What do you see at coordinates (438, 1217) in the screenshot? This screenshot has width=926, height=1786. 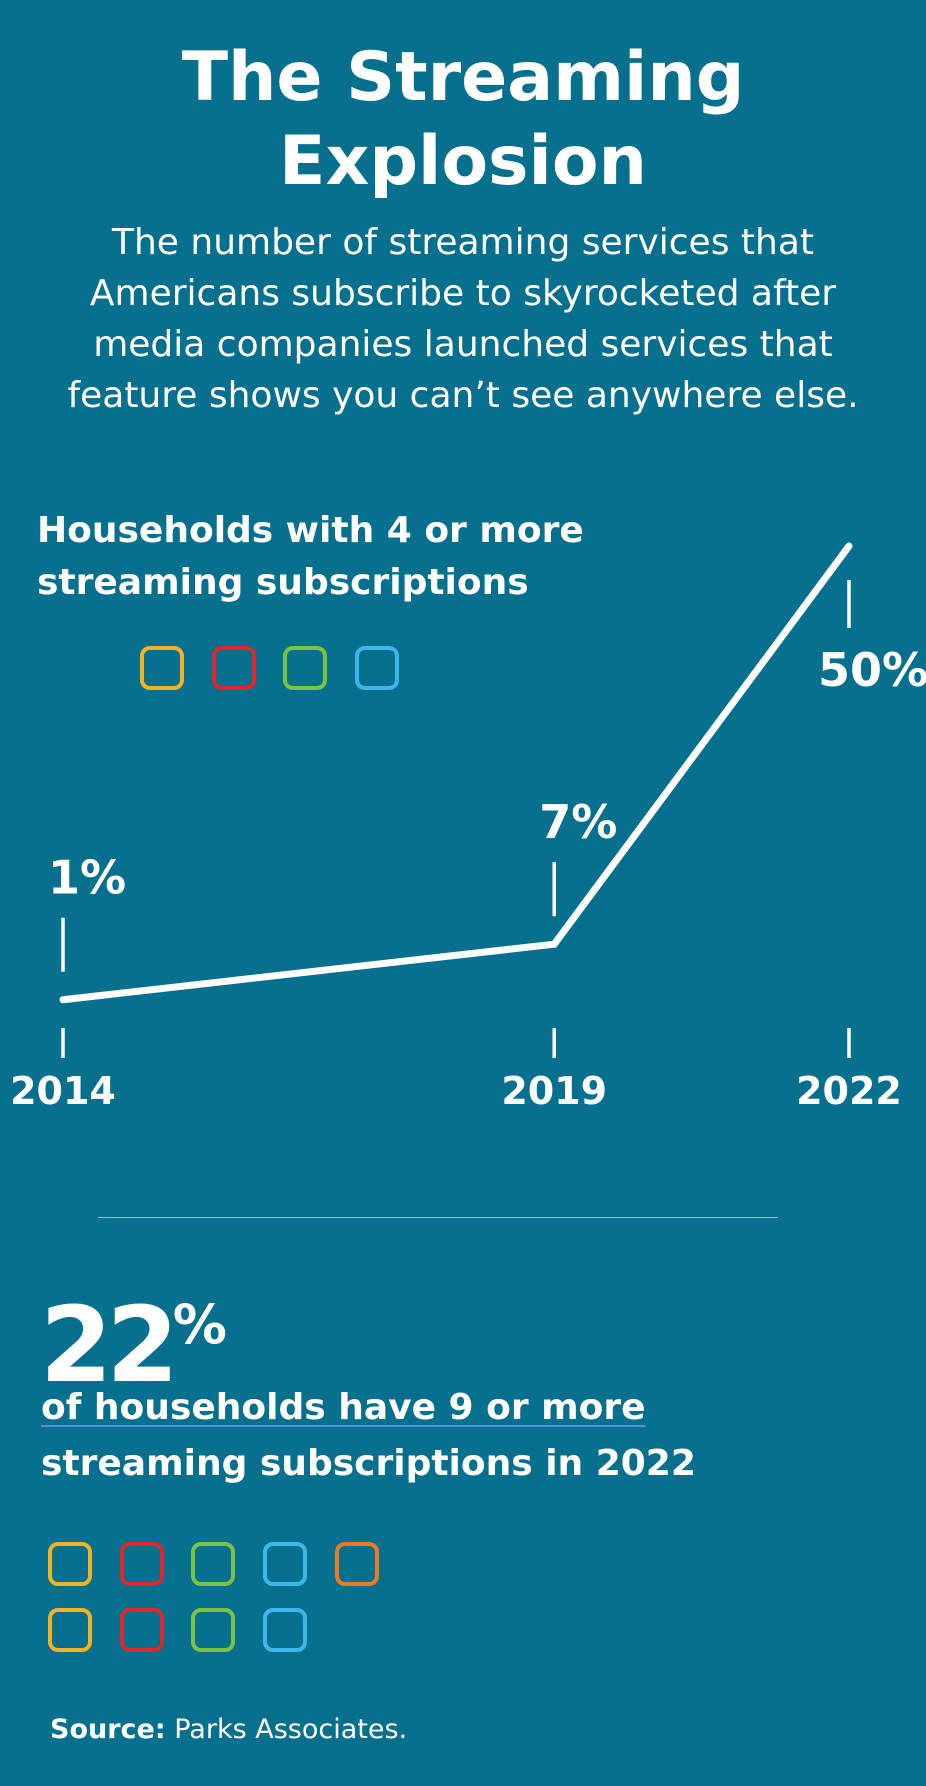 I see `section-divider` at bounding box center [438, 1217].